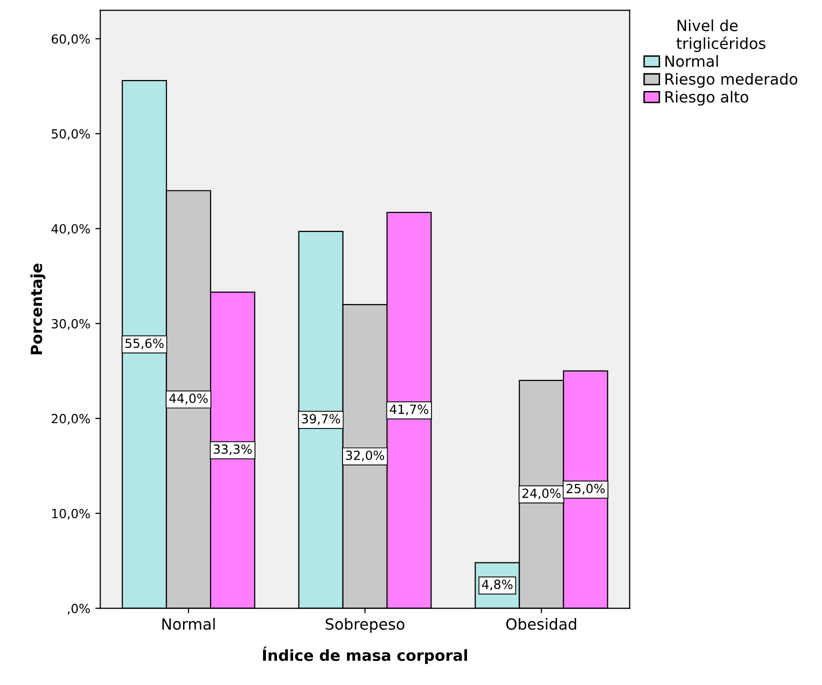 Image resolution: width=822 pixels, height=685 pixels. What do you see at coordinates (721, 35) in the screenshot?
I see `legend-title: Nivel de triglicéridos` at bounding box center [721, 35].